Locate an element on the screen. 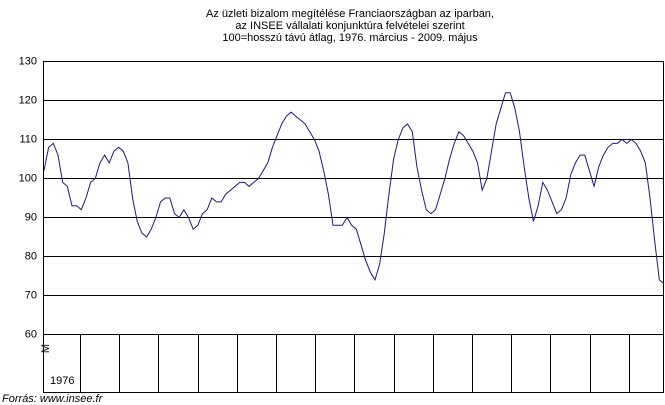  y-tick-label: 60 is located at coordinates (31, 334).